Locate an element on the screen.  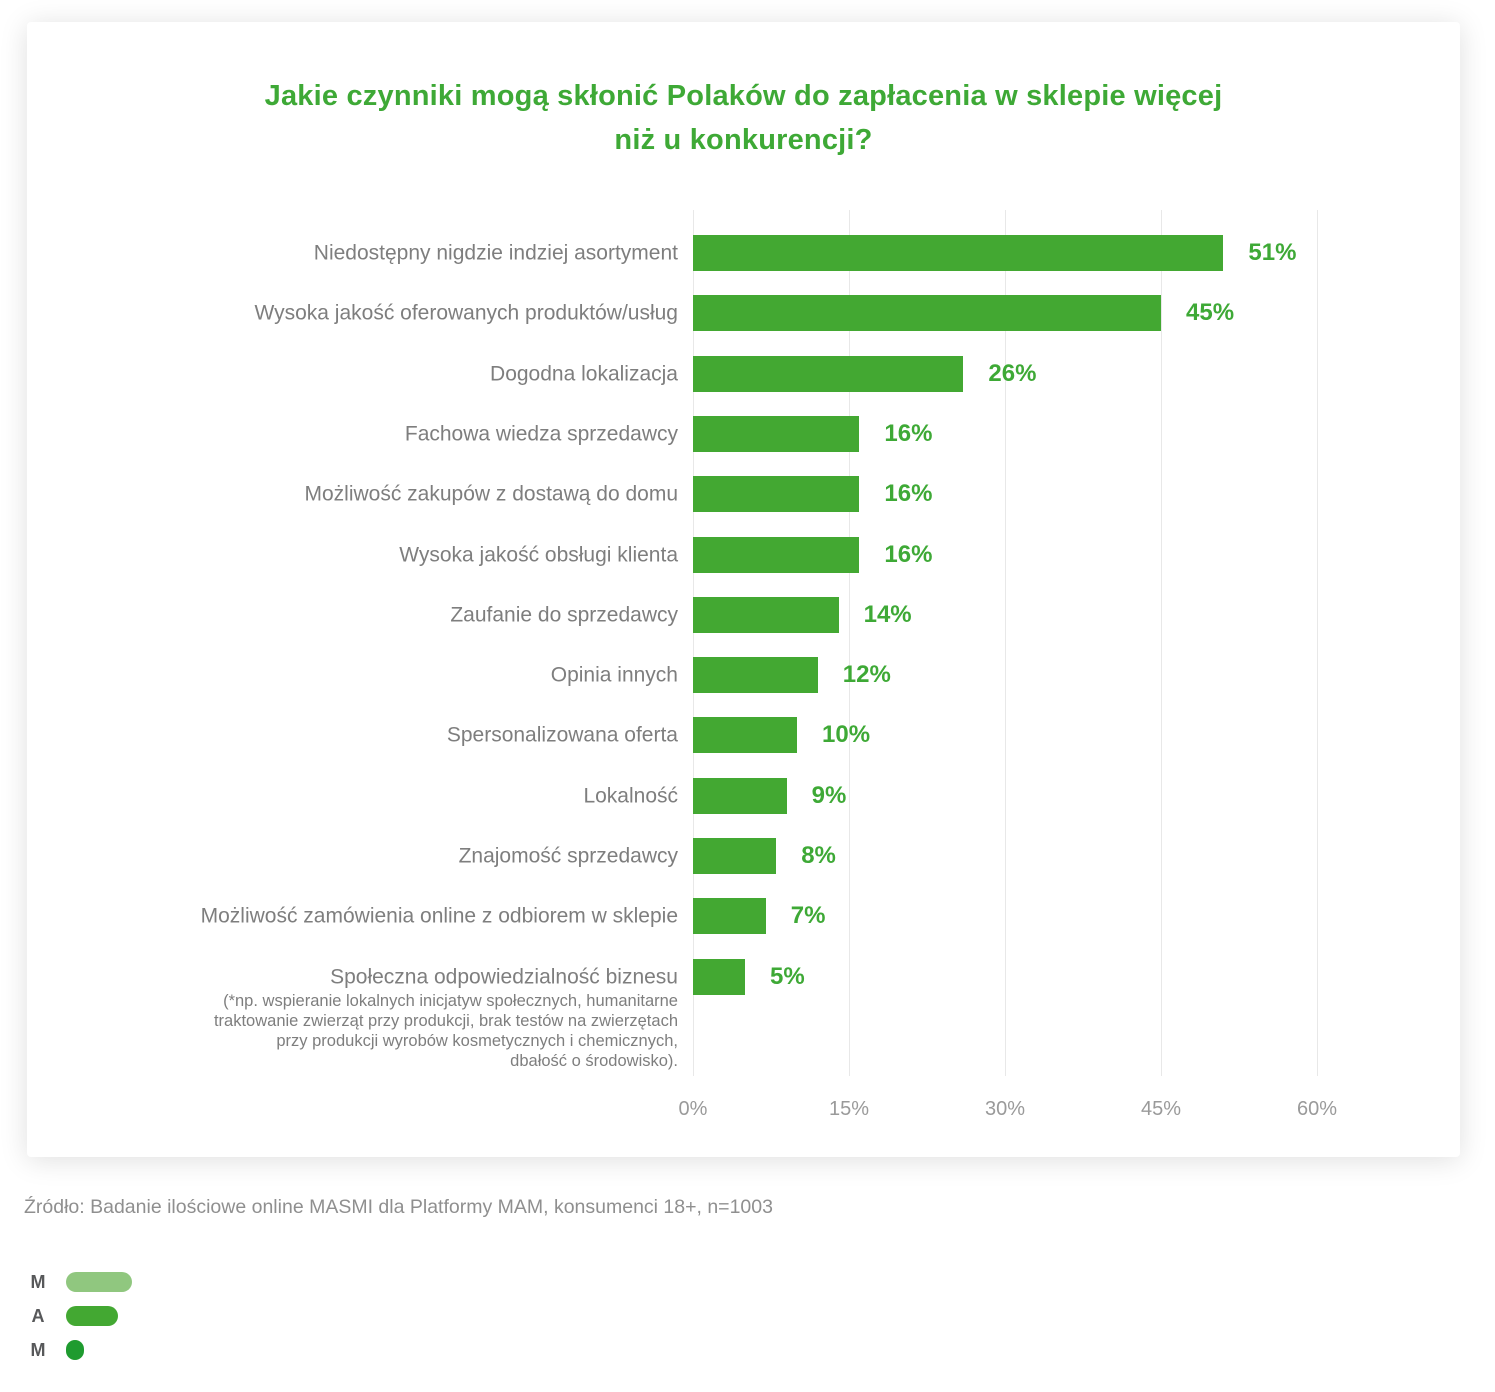
category-label: Znajomość sprzedawcy is located at coordinates (568, 856).